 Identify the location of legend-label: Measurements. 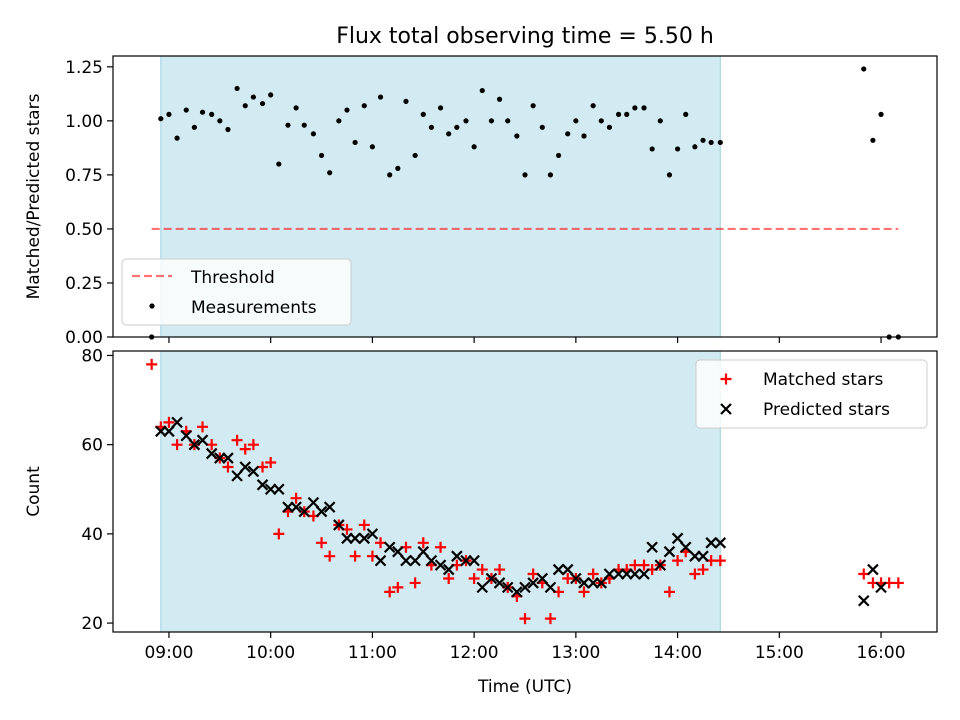
(254, 308).